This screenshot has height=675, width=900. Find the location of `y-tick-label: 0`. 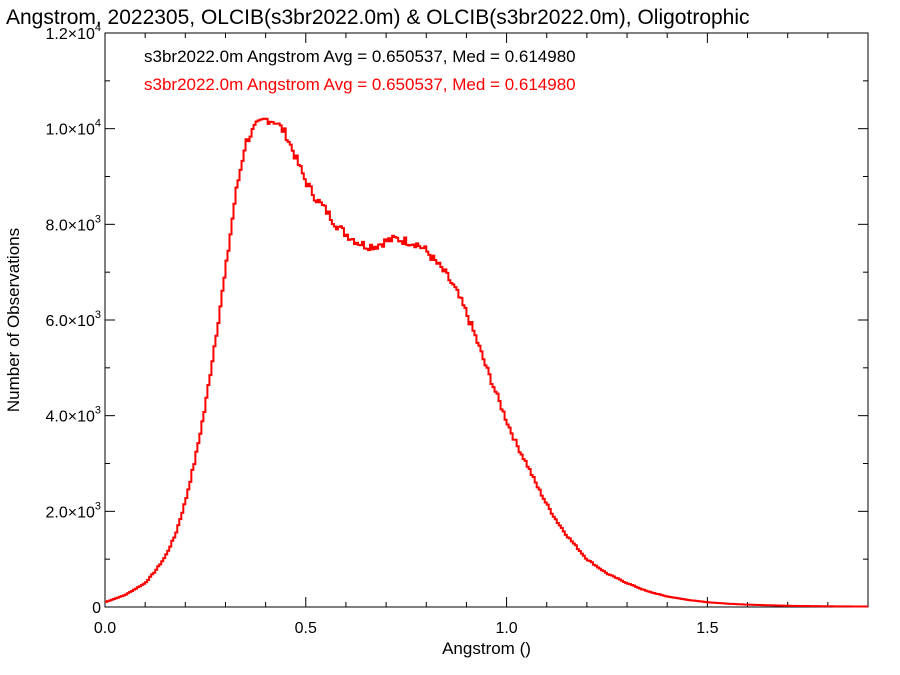

y-tick-label: 0 is located at coordinates (96, 608).